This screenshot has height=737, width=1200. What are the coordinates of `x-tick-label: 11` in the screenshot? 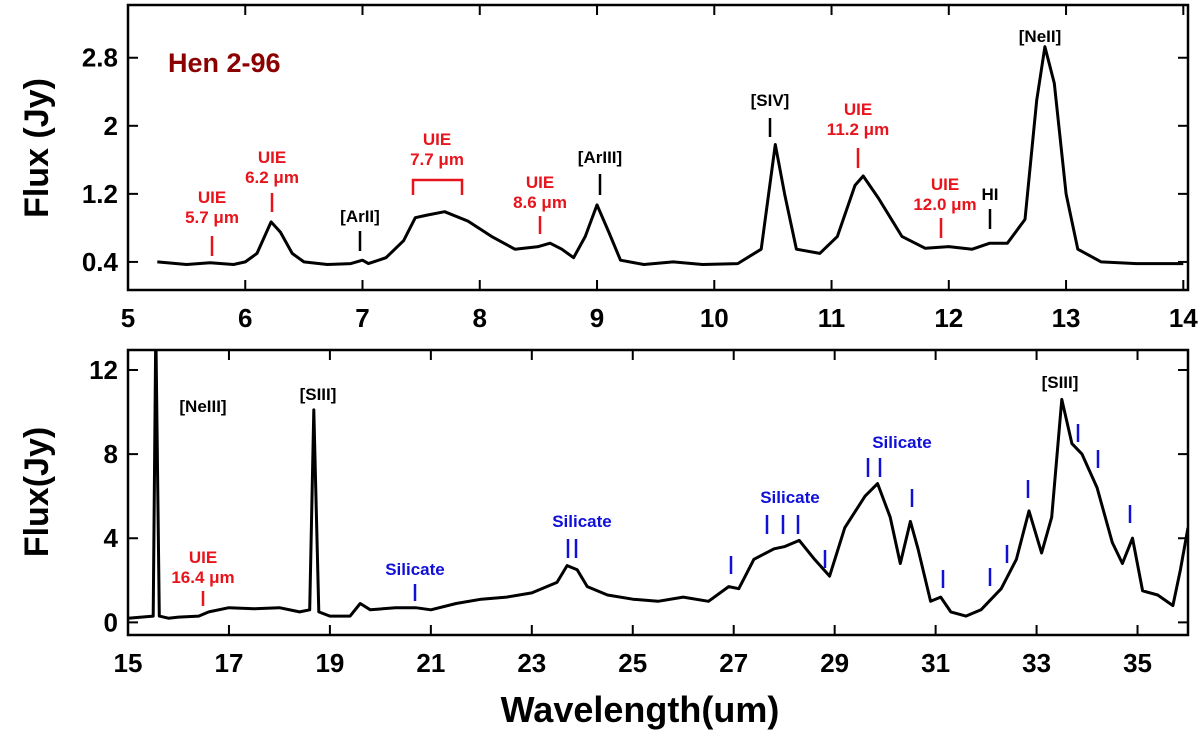 It's located at (832, 318).